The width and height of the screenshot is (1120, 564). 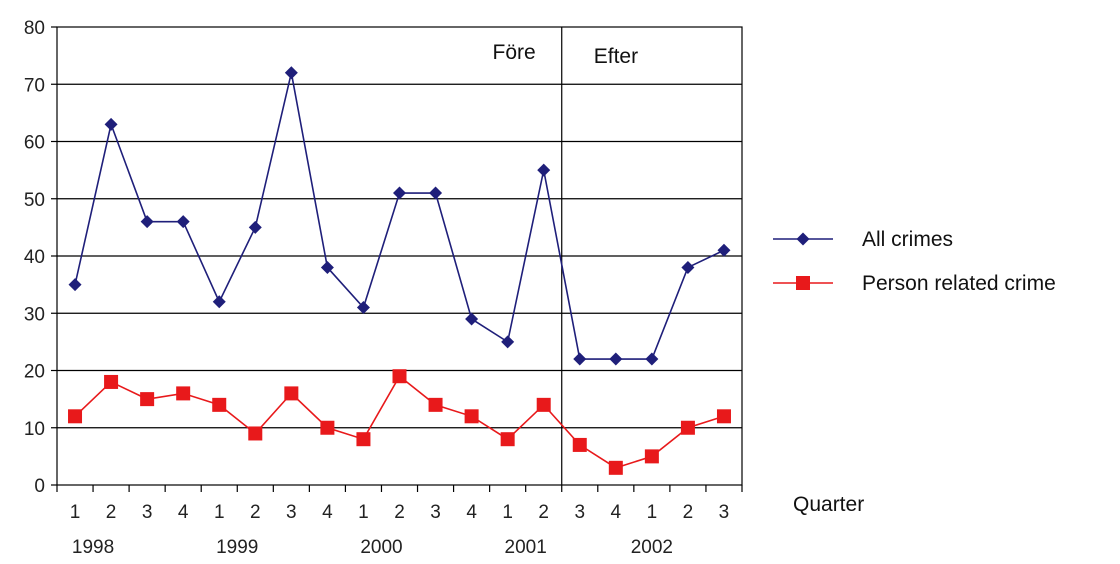 What do you see at coordinates (34, 429) in the screenshot?
I see `y-tick-label: 10` at bounding box center [34, 429].